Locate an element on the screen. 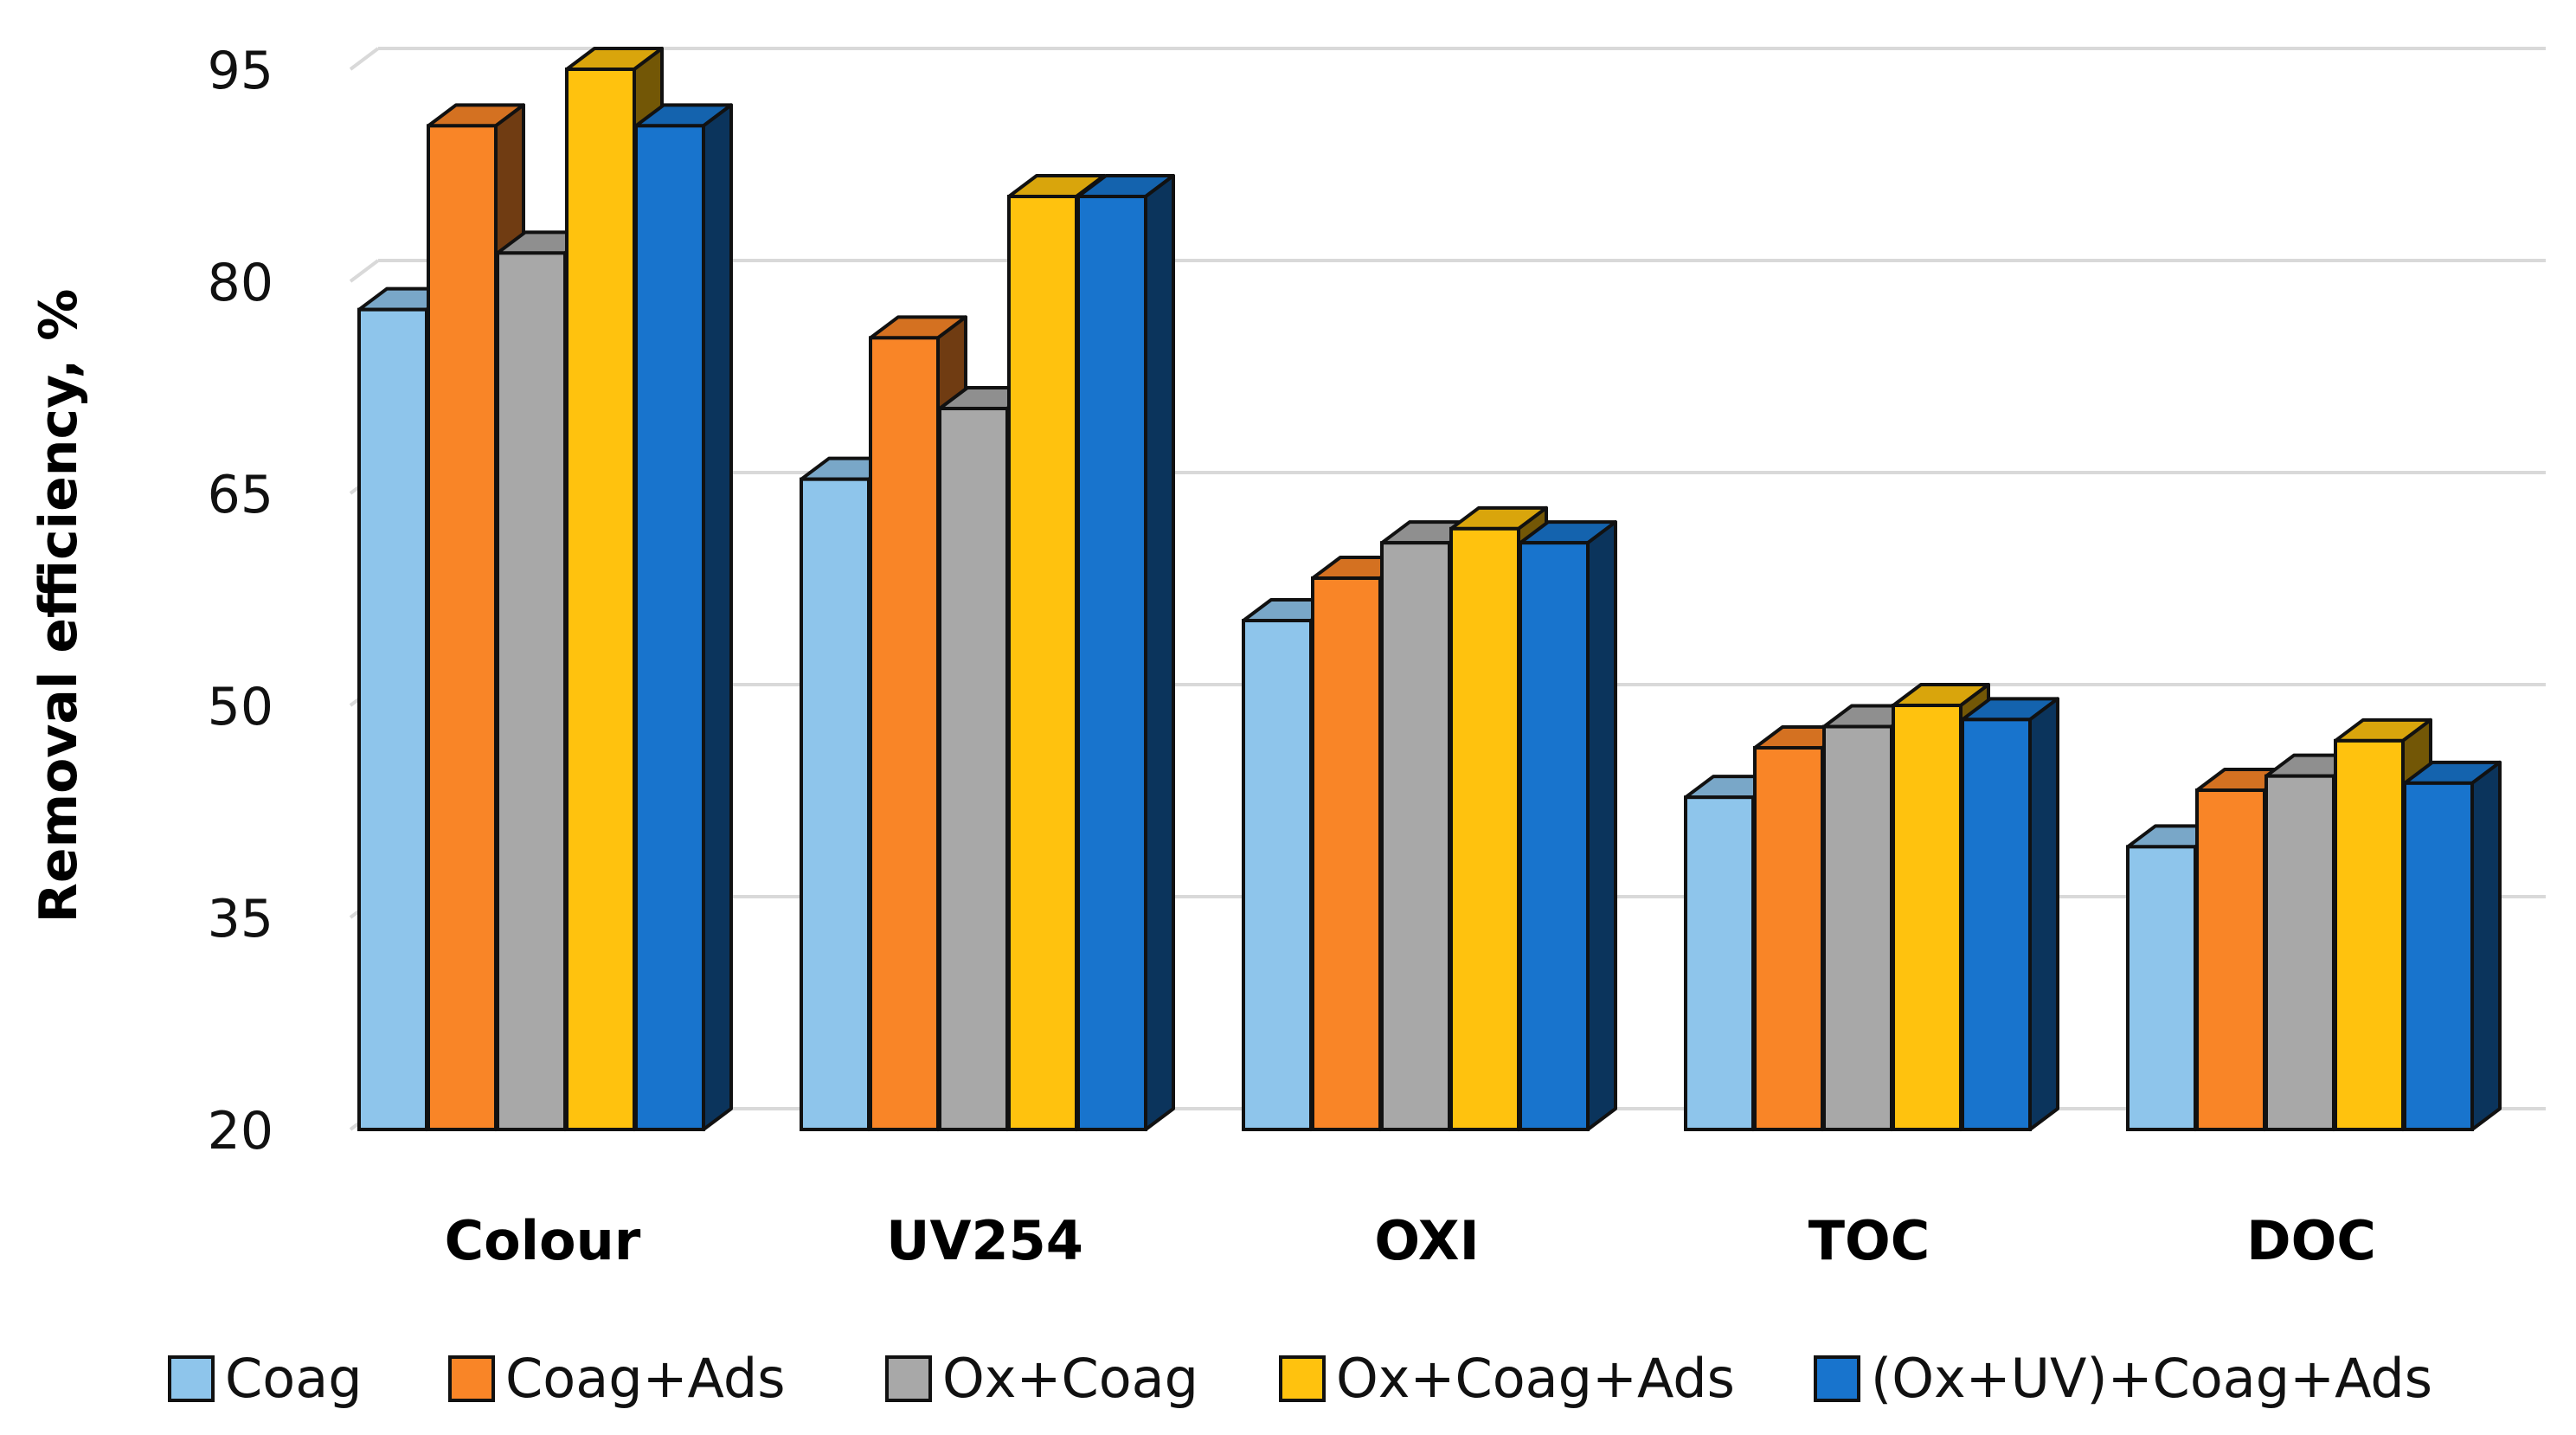  y-axis-tick-labels: 20 35 50 65 80 95 is located at coordinates (240, 601).